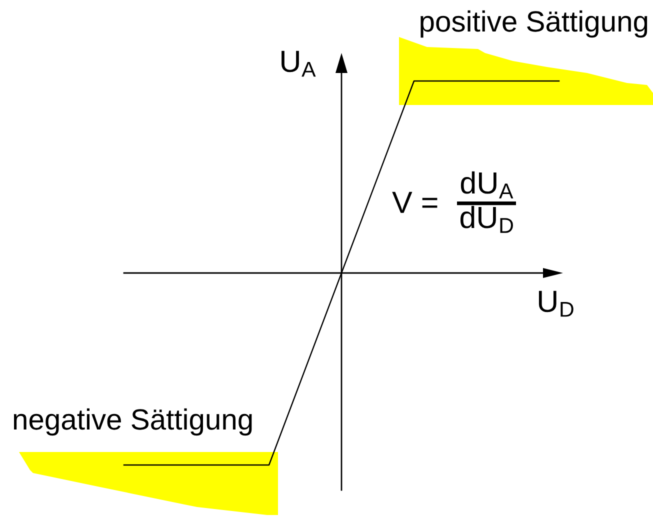 This screenshot has height=516, width=653. Describe the element at coordinates (534, 24) in the screenshot. I see `text: positive Sättigung` at that location.